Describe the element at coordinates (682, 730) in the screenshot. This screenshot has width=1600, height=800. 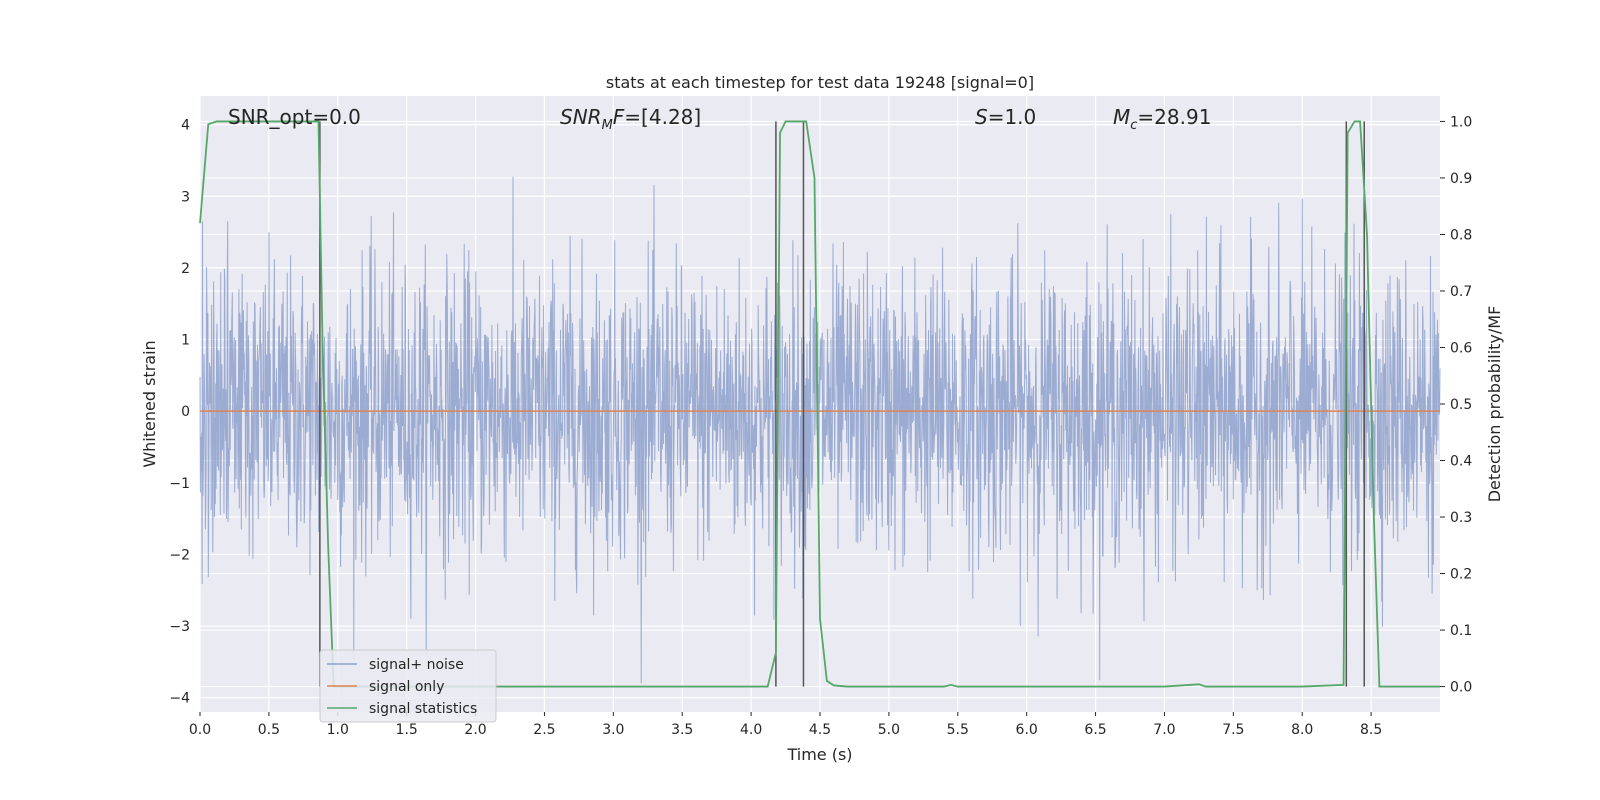
I see `x-tick-label-7: 3.5` at that location.